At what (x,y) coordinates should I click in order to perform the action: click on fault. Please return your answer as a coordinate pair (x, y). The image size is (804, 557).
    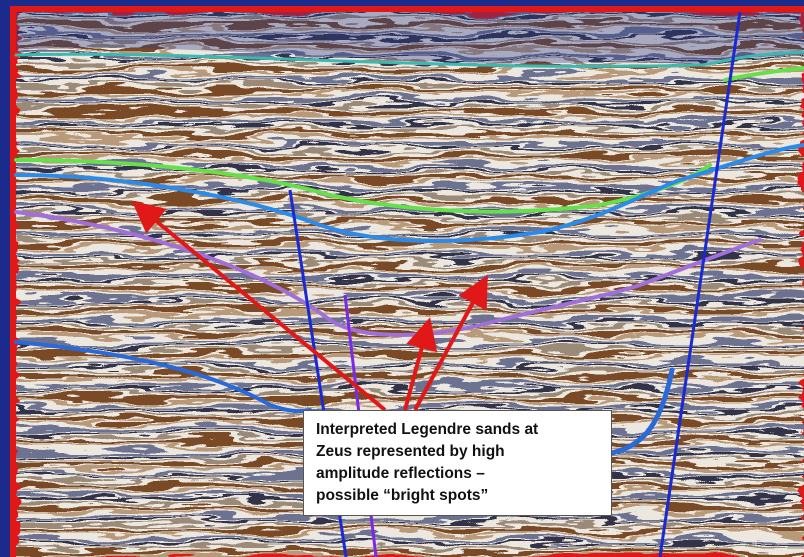
    Looking at the image, I should click on (700, 284).